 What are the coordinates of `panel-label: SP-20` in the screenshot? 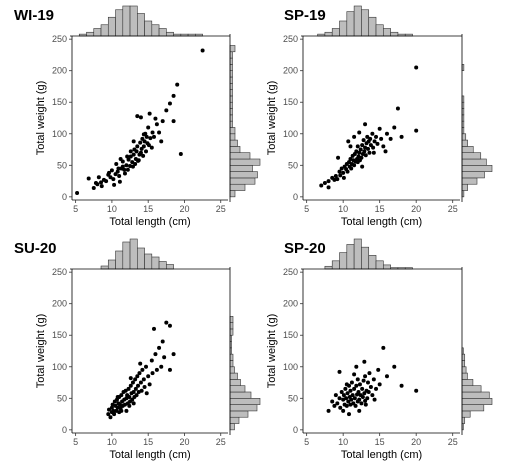 It's located at (305, 248).